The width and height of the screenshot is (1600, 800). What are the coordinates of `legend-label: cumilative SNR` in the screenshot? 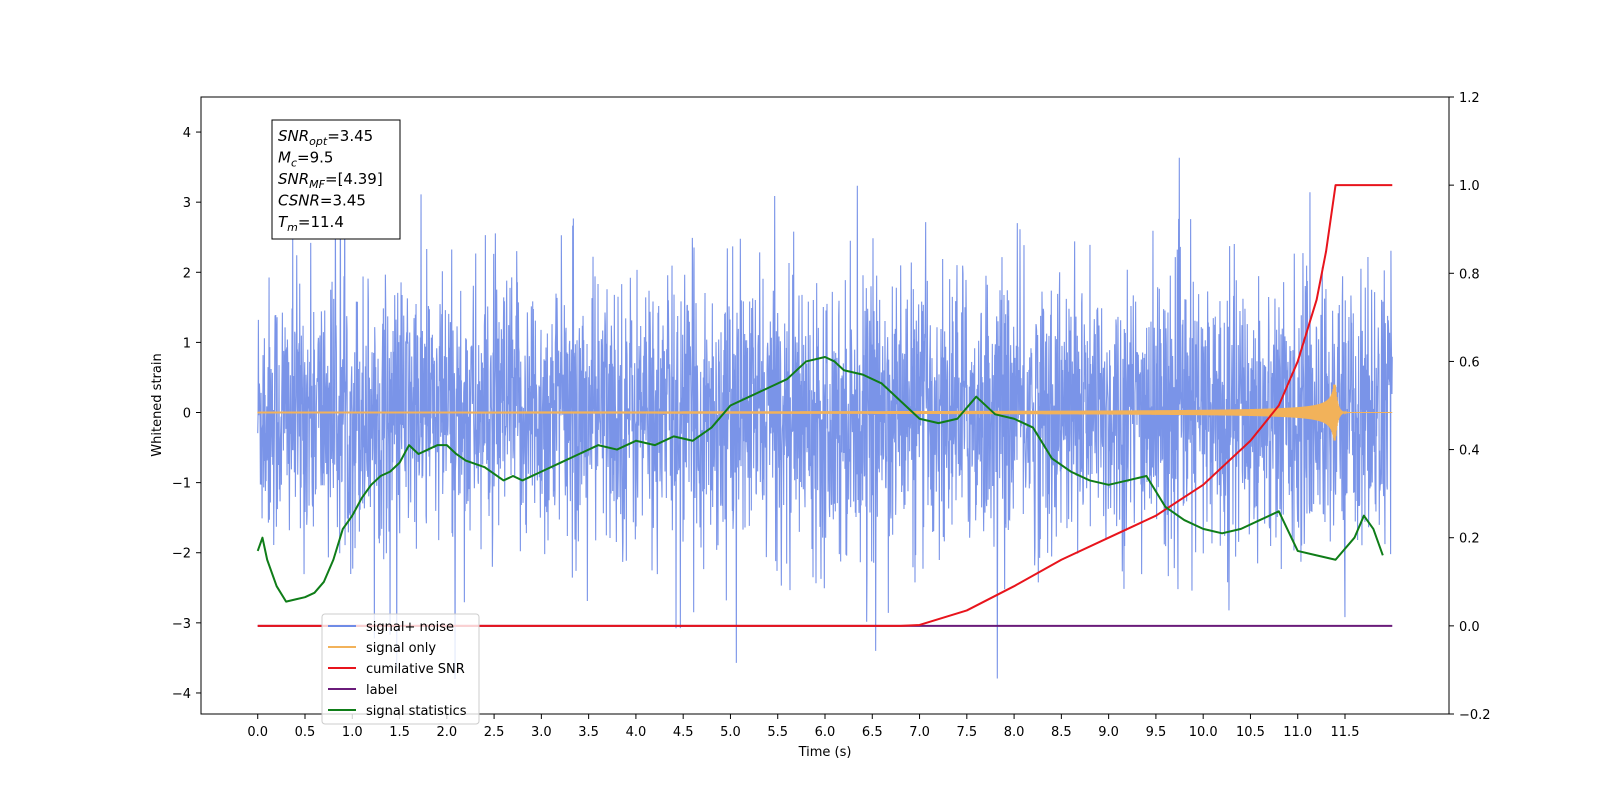 It's located at (415, 669).